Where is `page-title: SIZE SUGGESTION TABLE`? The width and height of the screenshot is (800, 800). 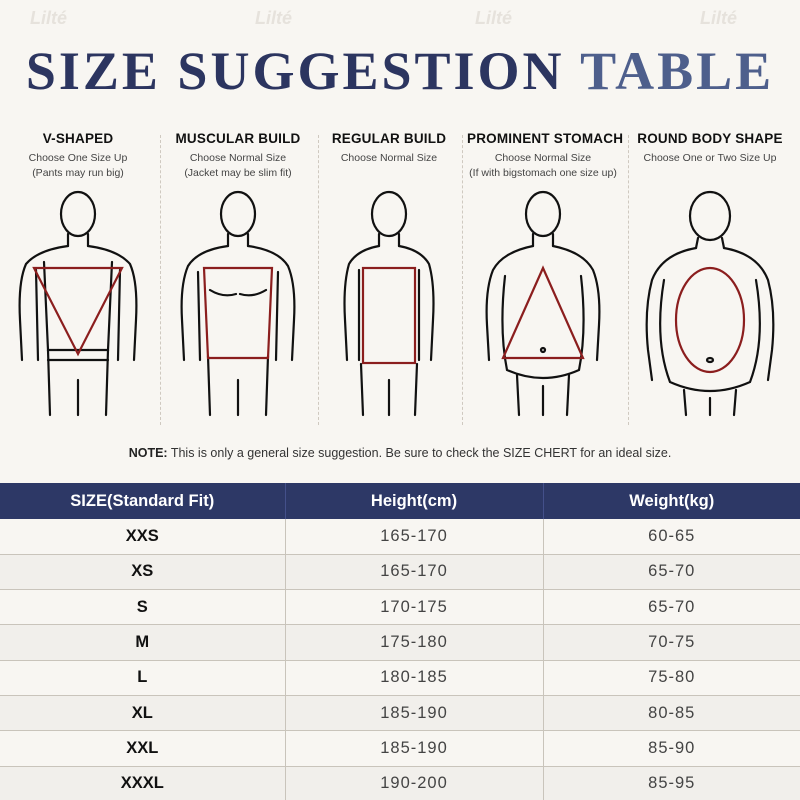 page-title: SIZE SUGGESTION TABLE is located at coordinates (400, 71).